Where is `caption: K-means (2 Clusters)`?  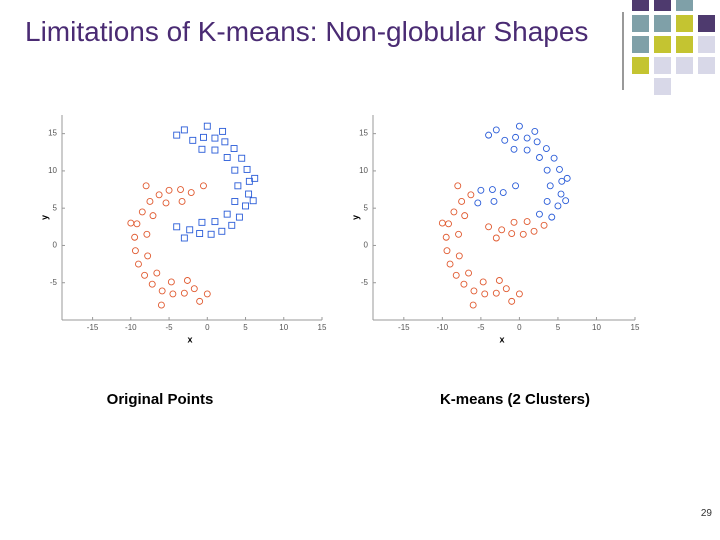
caption: K-means (2 Clusters) is located at coordinates (515, 399).